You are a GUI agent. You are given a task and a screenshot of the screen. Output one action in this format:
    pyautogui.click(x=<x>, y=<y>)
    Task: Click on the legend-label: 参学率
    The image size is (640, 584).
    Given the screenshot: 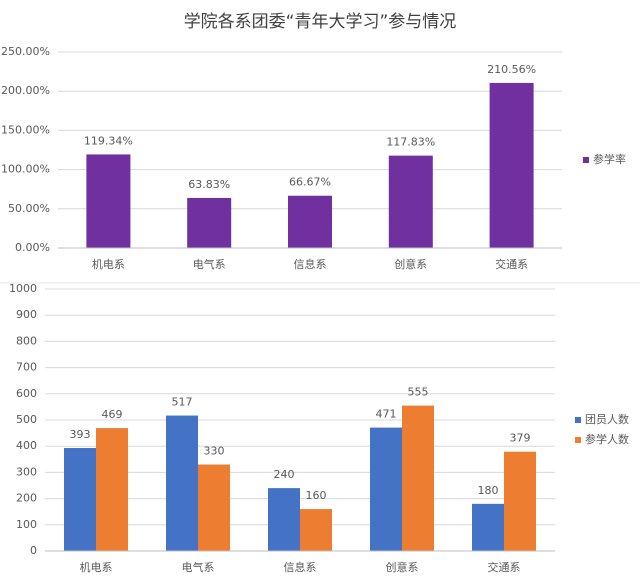 What is the action you would take?
    pyautogui.click(x=609, y=159)
    